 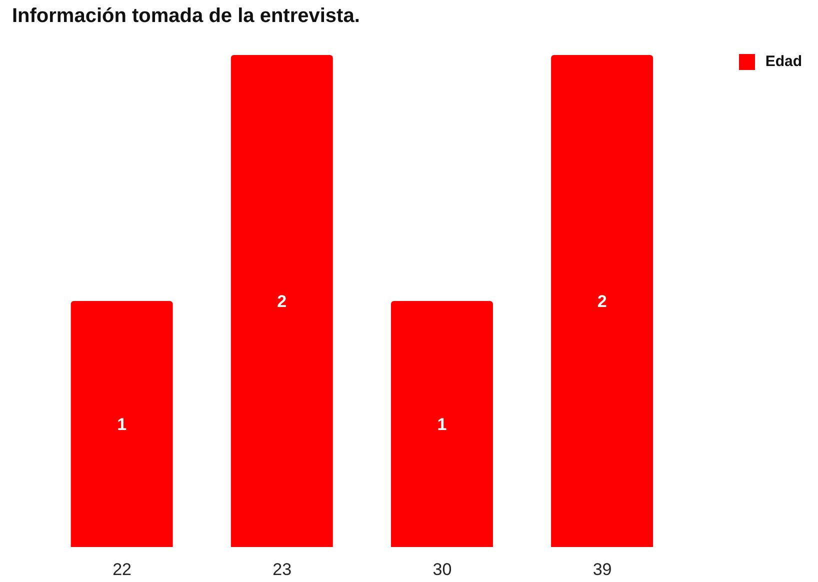 I want to click on chart-title: Información tomada de la entrevista., so click(x=186, y=16).